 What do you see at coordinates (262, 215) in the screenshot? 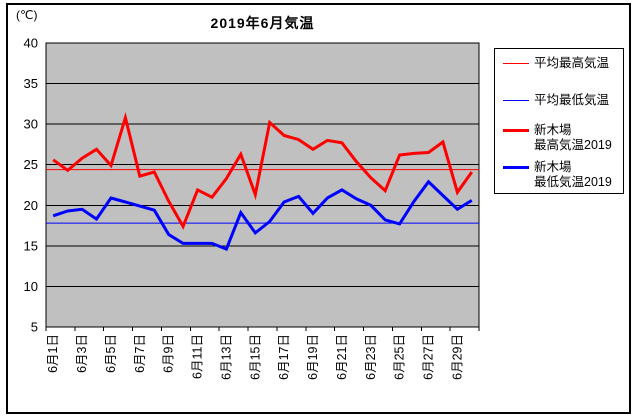
I see `series-line` at bounding box center [262, 215].